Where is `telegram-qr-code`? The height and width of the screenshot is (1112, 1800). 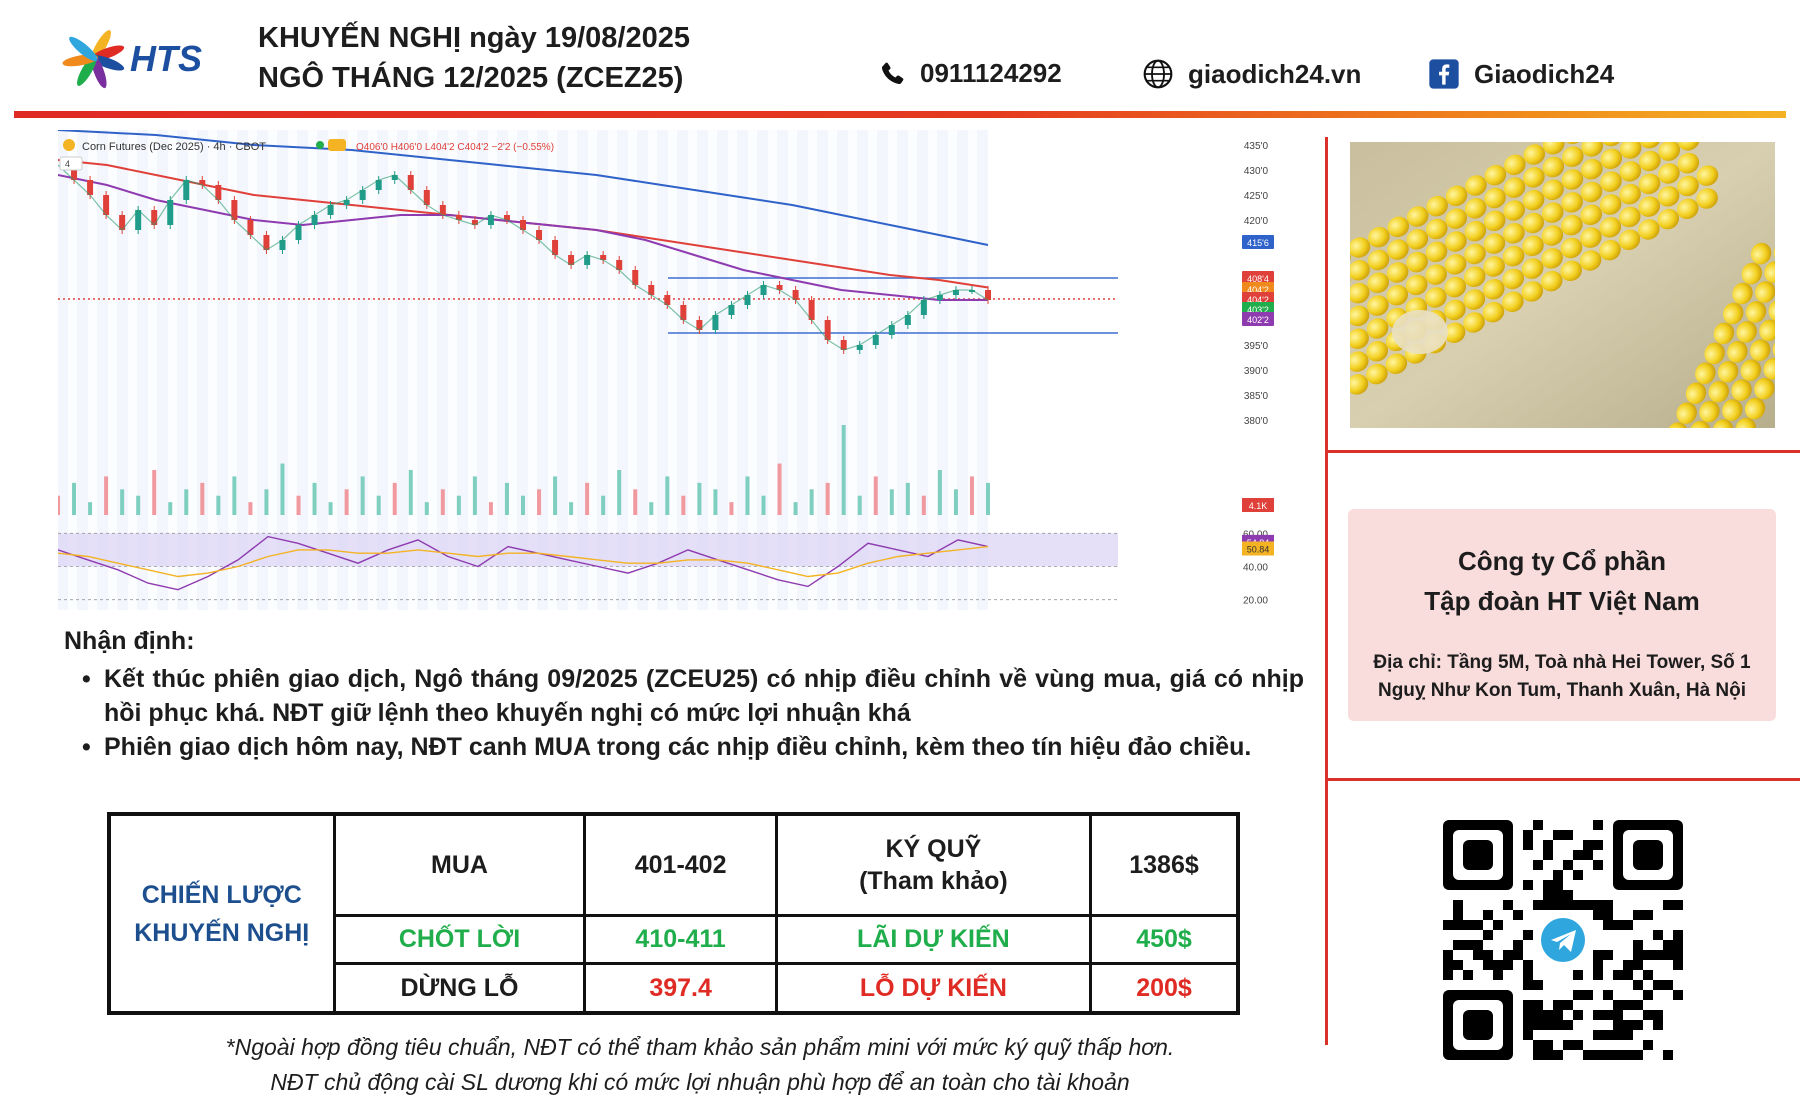
telegram-qr-code is located at coordinates (1563, 940).